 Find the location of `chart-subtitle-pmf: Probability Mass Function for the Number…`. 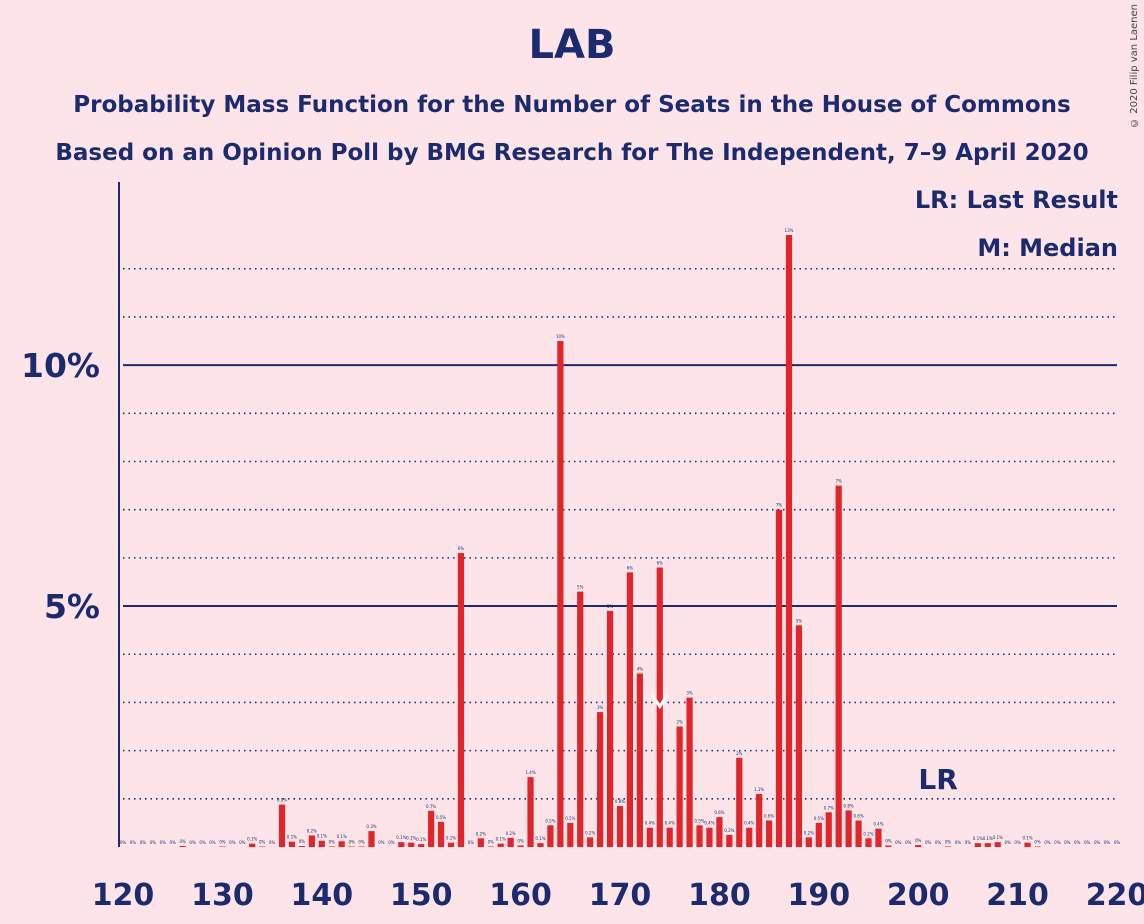

chart-subtitle-pmf: Probability Mass Function for the Number… is located at coordinates (572, 105).